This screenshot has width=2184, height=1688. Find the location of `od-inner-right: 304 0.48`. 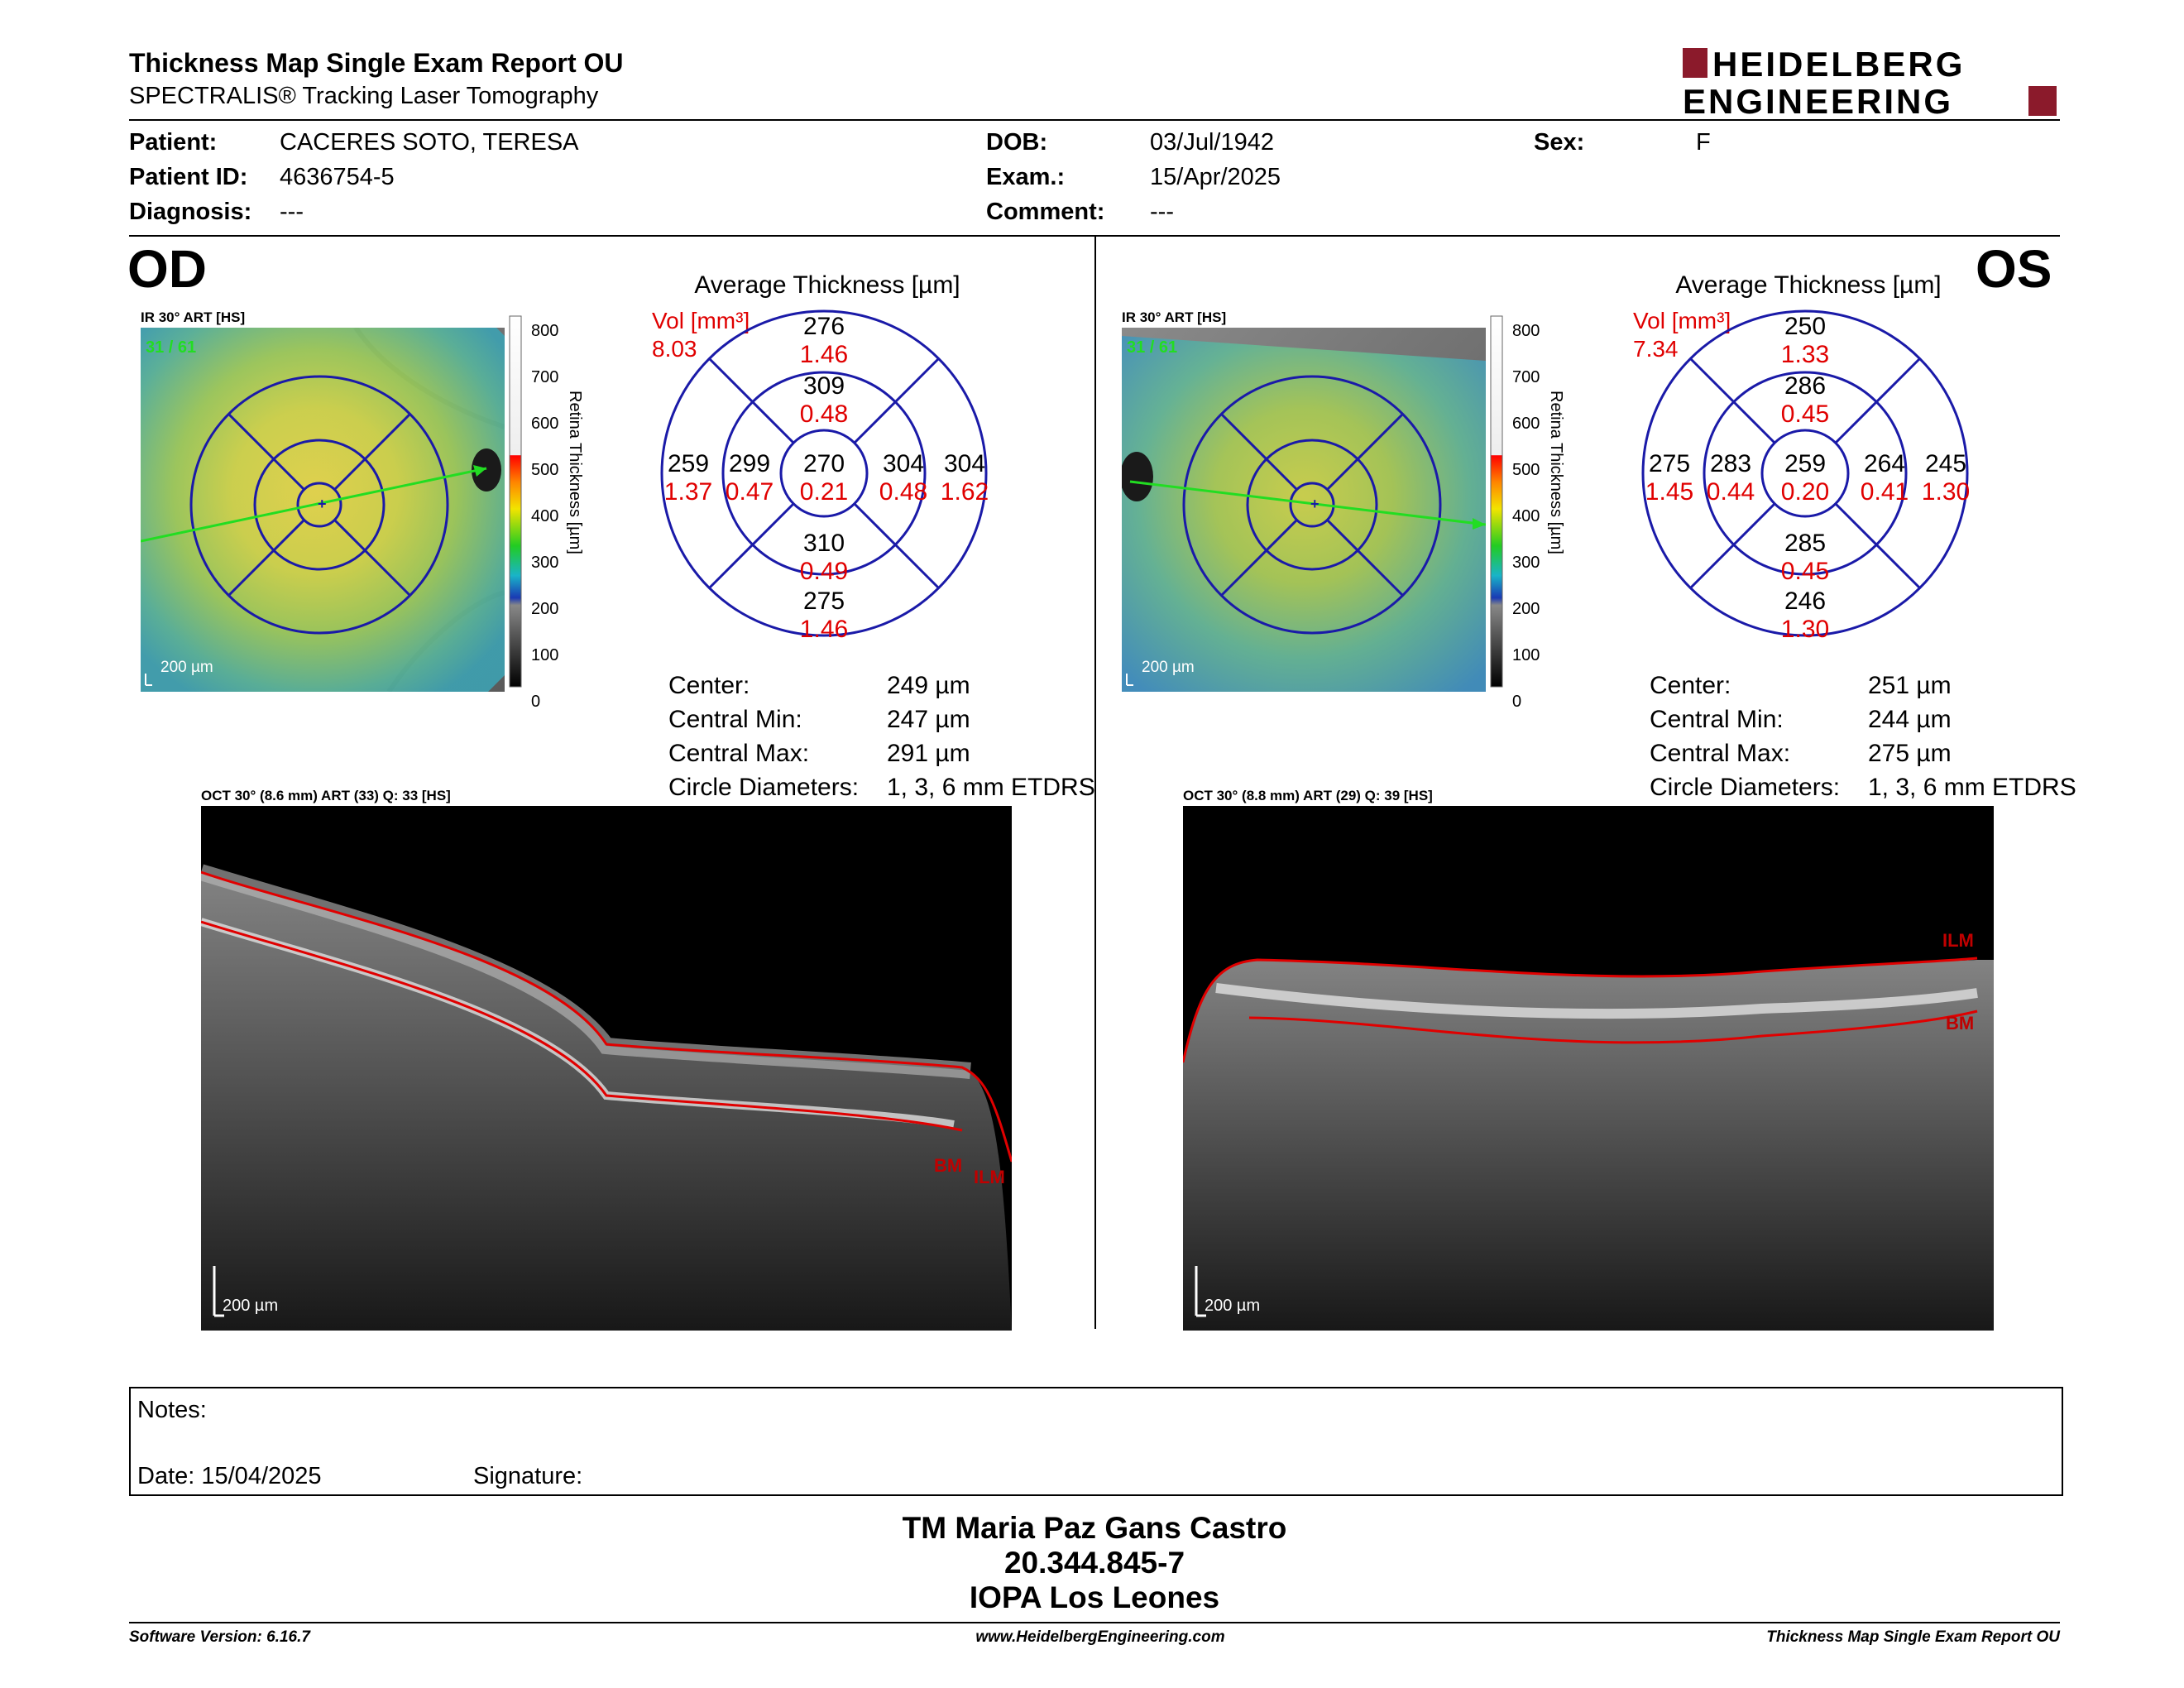

od-inner-right: 304 0.48 is located at coordinates (903, 478).